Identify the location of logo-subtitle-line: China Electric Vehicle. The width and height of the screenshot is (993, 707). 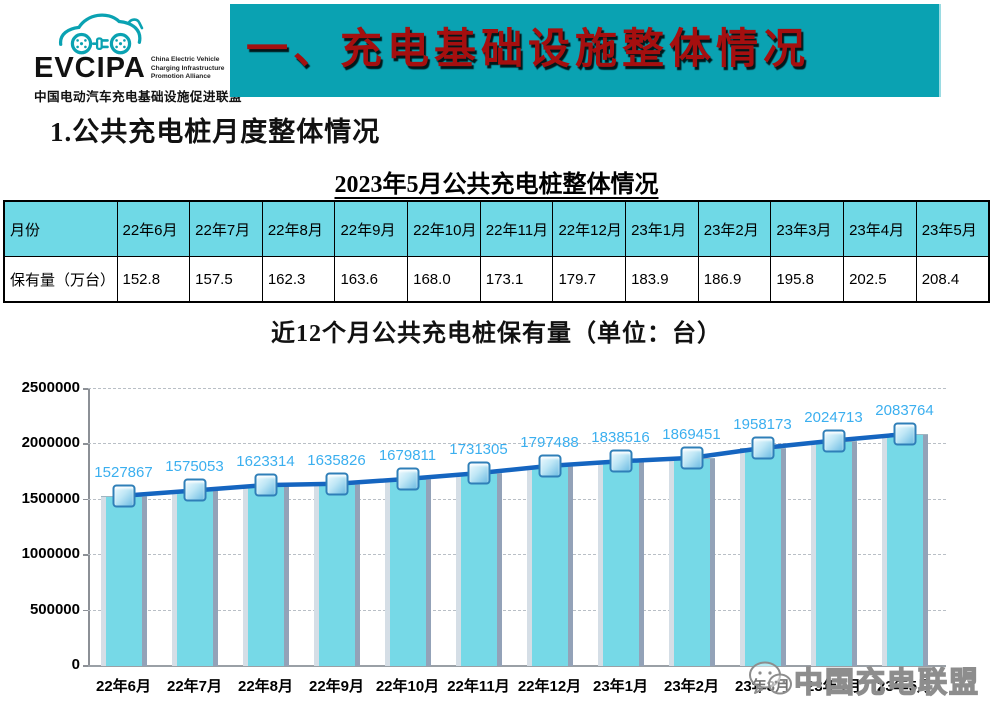
(185, 60).